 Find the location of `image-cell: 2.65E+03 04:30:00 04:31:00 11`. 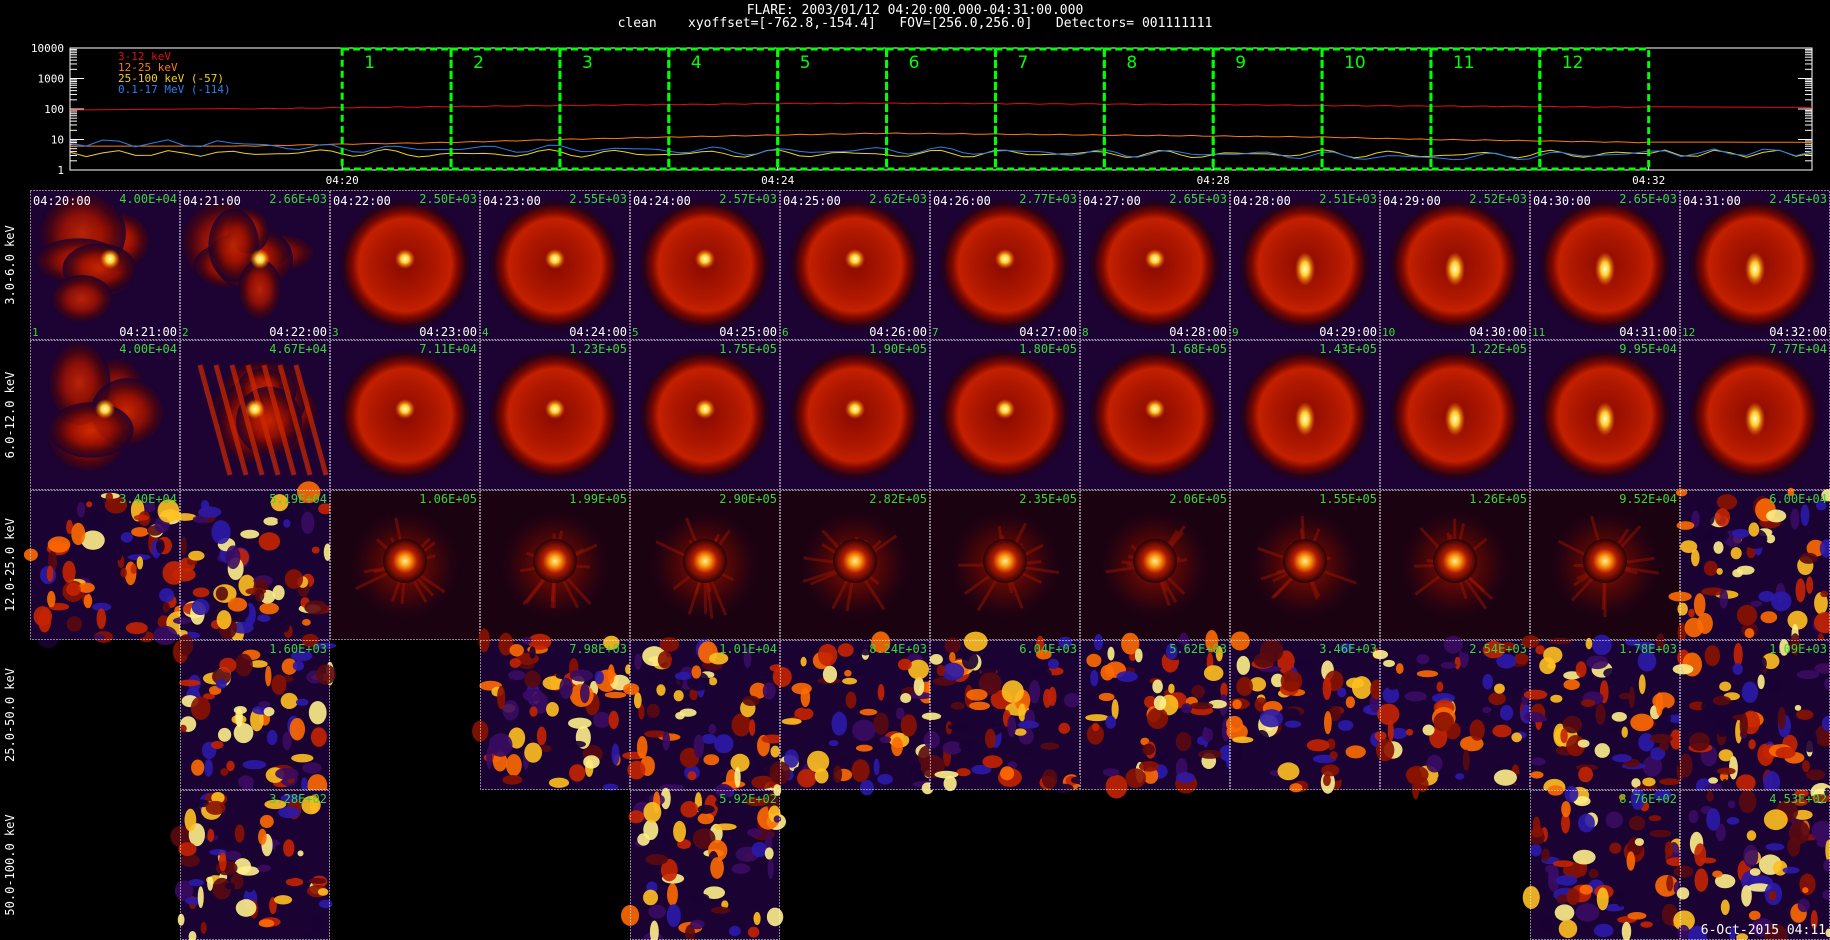

image-cell: 2.65E+03 04:30:00 04:31:00 11 is located at coordinates (1605, 265).